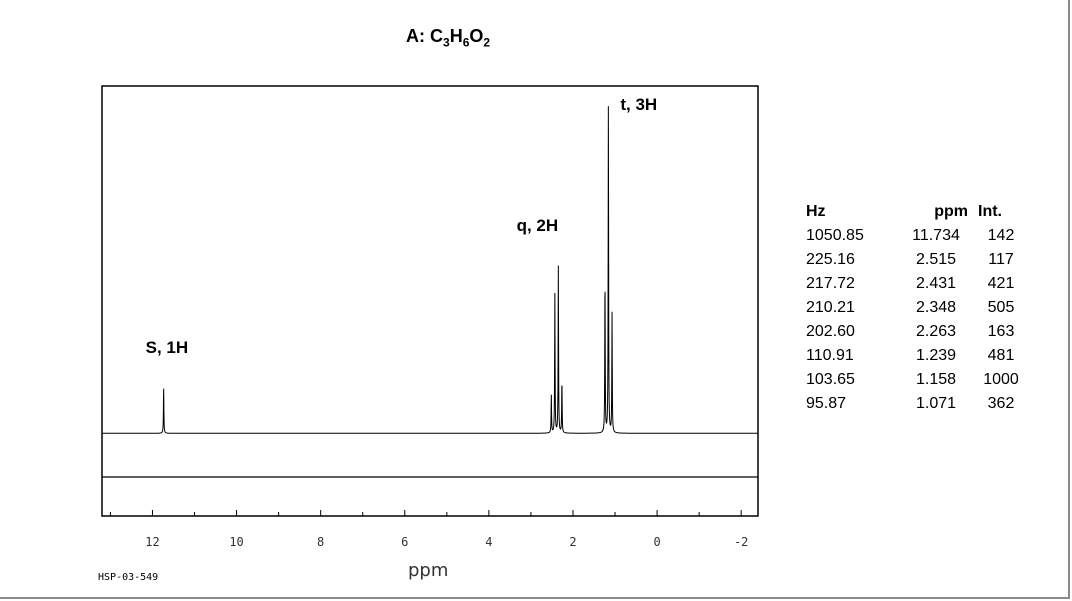 This screenshot has width=1072, height=601. I want to click on table-row: 95.87 1.071 362, so click(914, 404).